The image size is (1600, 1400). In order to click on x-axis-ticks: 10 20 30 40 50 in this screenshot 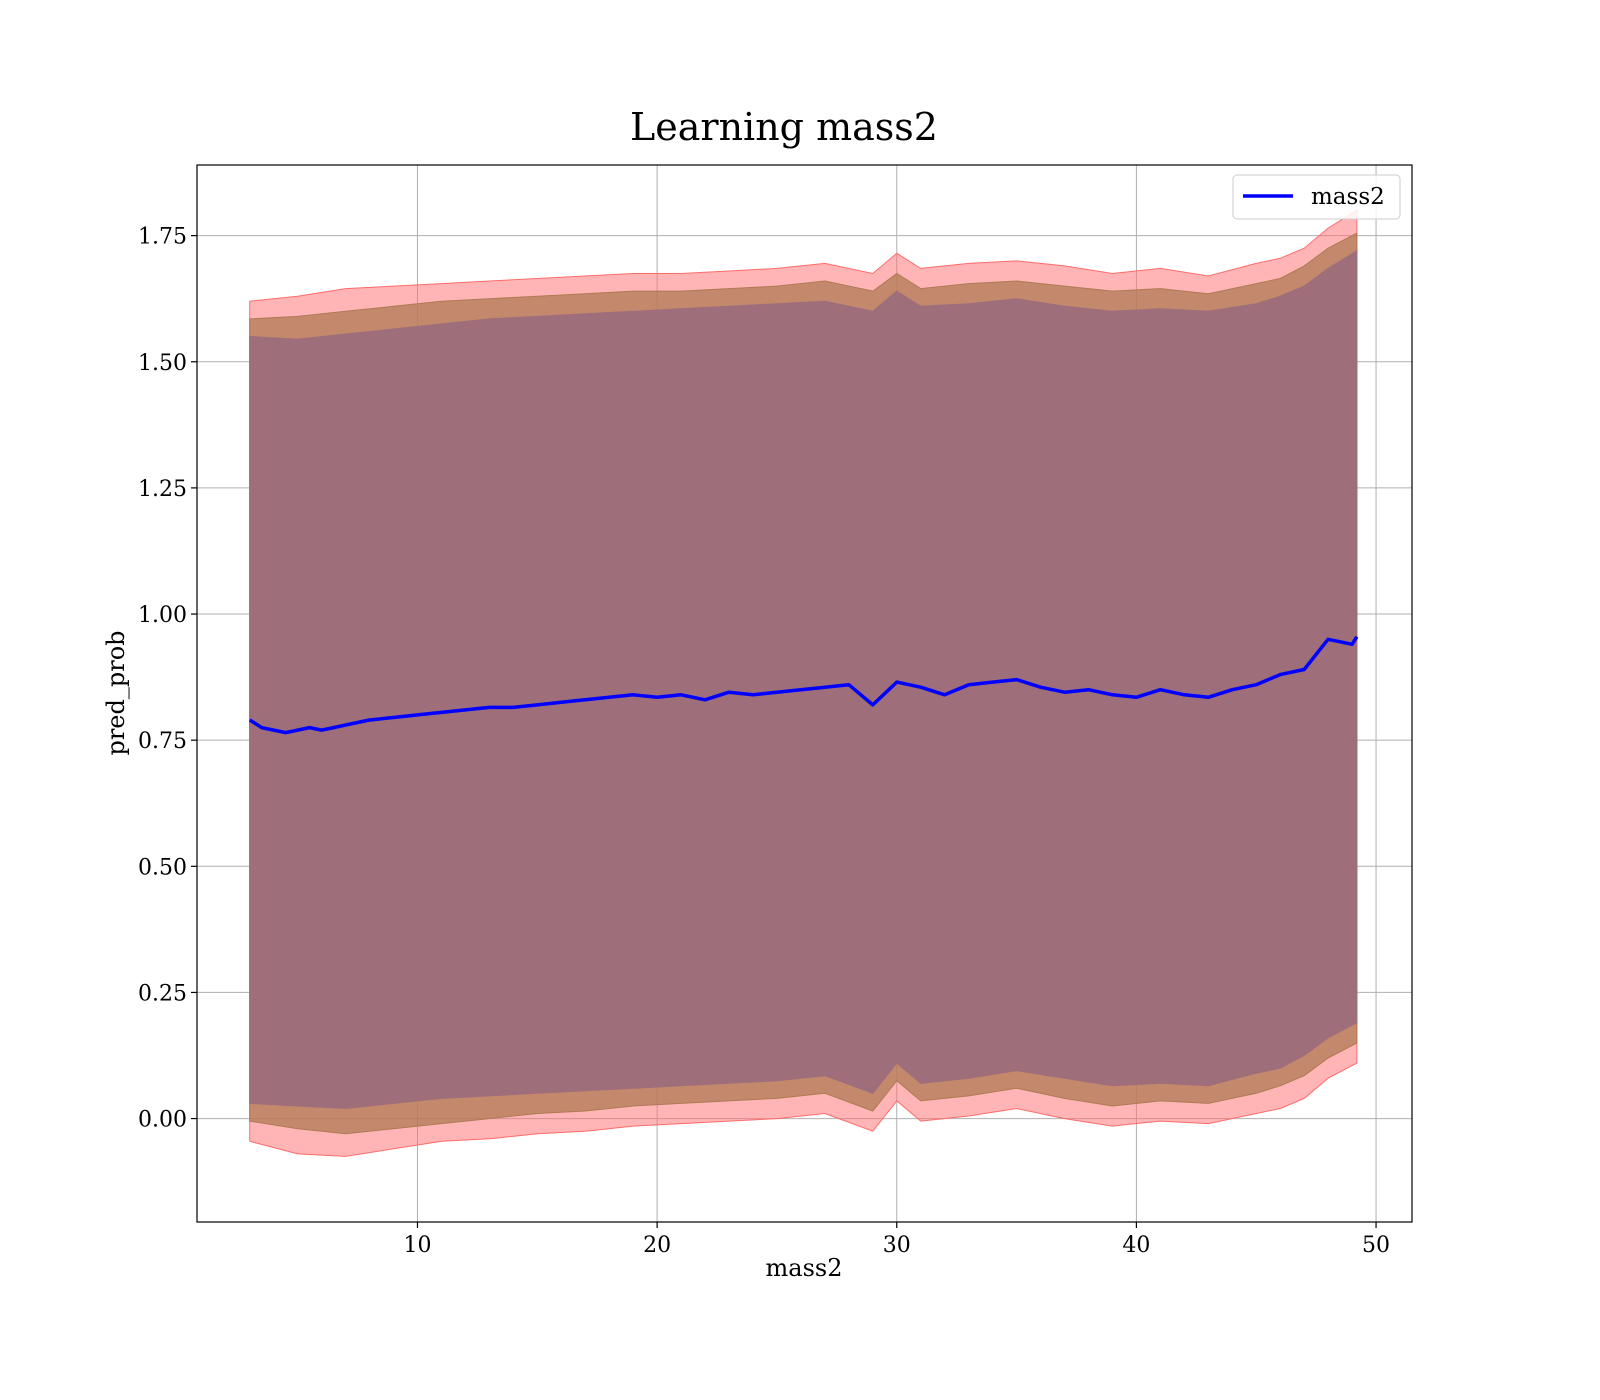, I will do `click(896, 1240)`.